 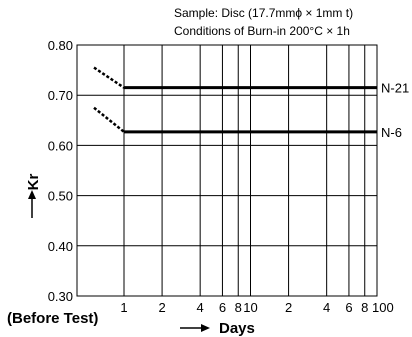 What do you see at coordinates (33, 182) in the screenshot?
I see `y-axis-label: Kr` at bounding box center [33, 182].